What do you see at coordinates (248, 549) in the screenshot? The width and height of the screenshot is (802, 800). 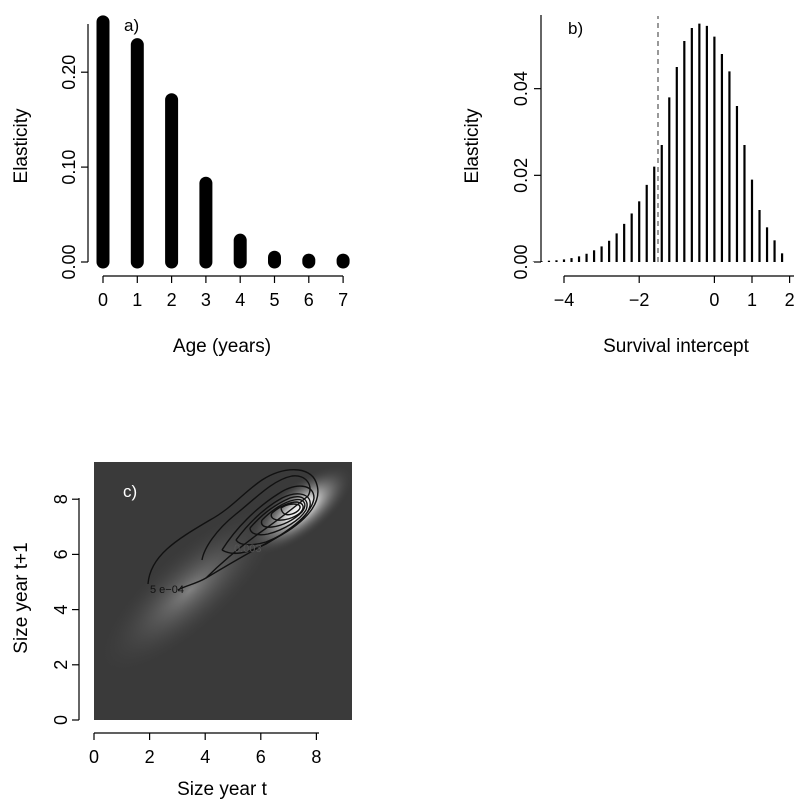 I see `panel-c-contour-label-2: 0.003` at bounding box center [248, 549].